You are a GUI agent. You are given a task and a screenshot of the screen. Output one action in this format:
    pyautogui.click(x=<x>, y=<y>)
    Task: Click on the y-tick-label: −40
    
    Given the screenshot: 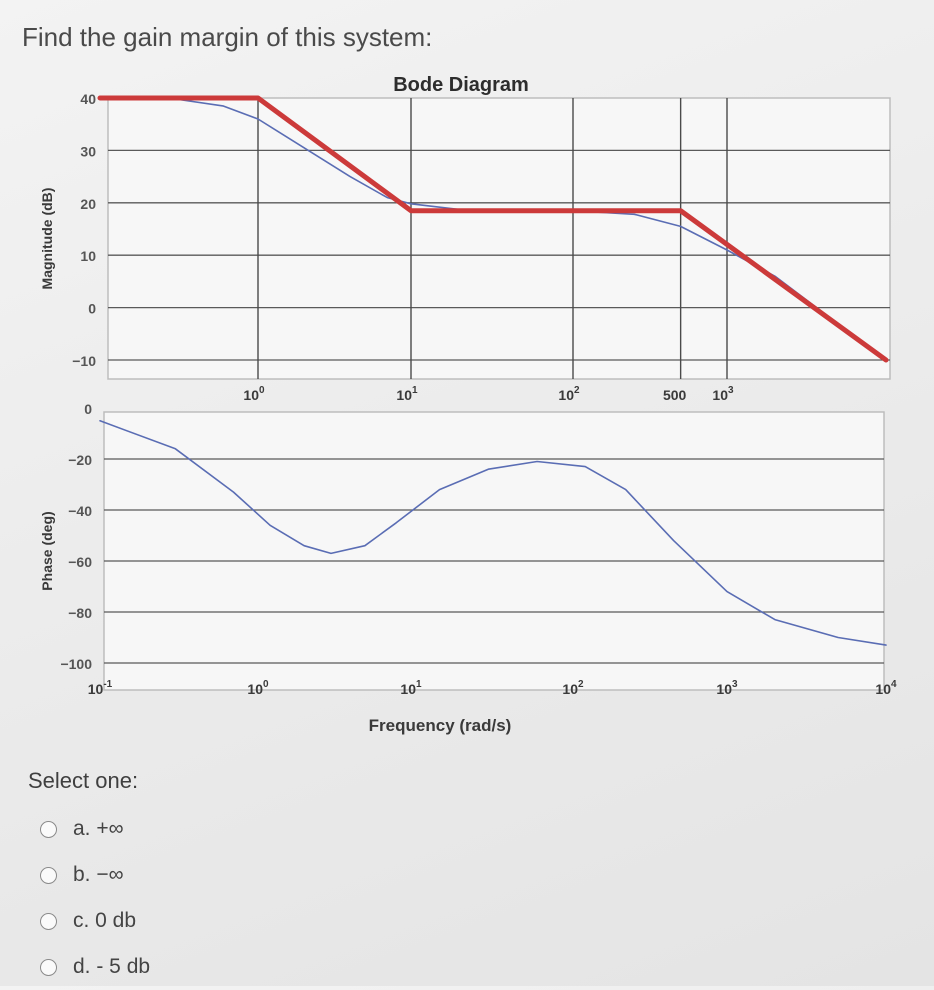 What is the action you would take?
    pyautogui.click(x=80, y=511)
    